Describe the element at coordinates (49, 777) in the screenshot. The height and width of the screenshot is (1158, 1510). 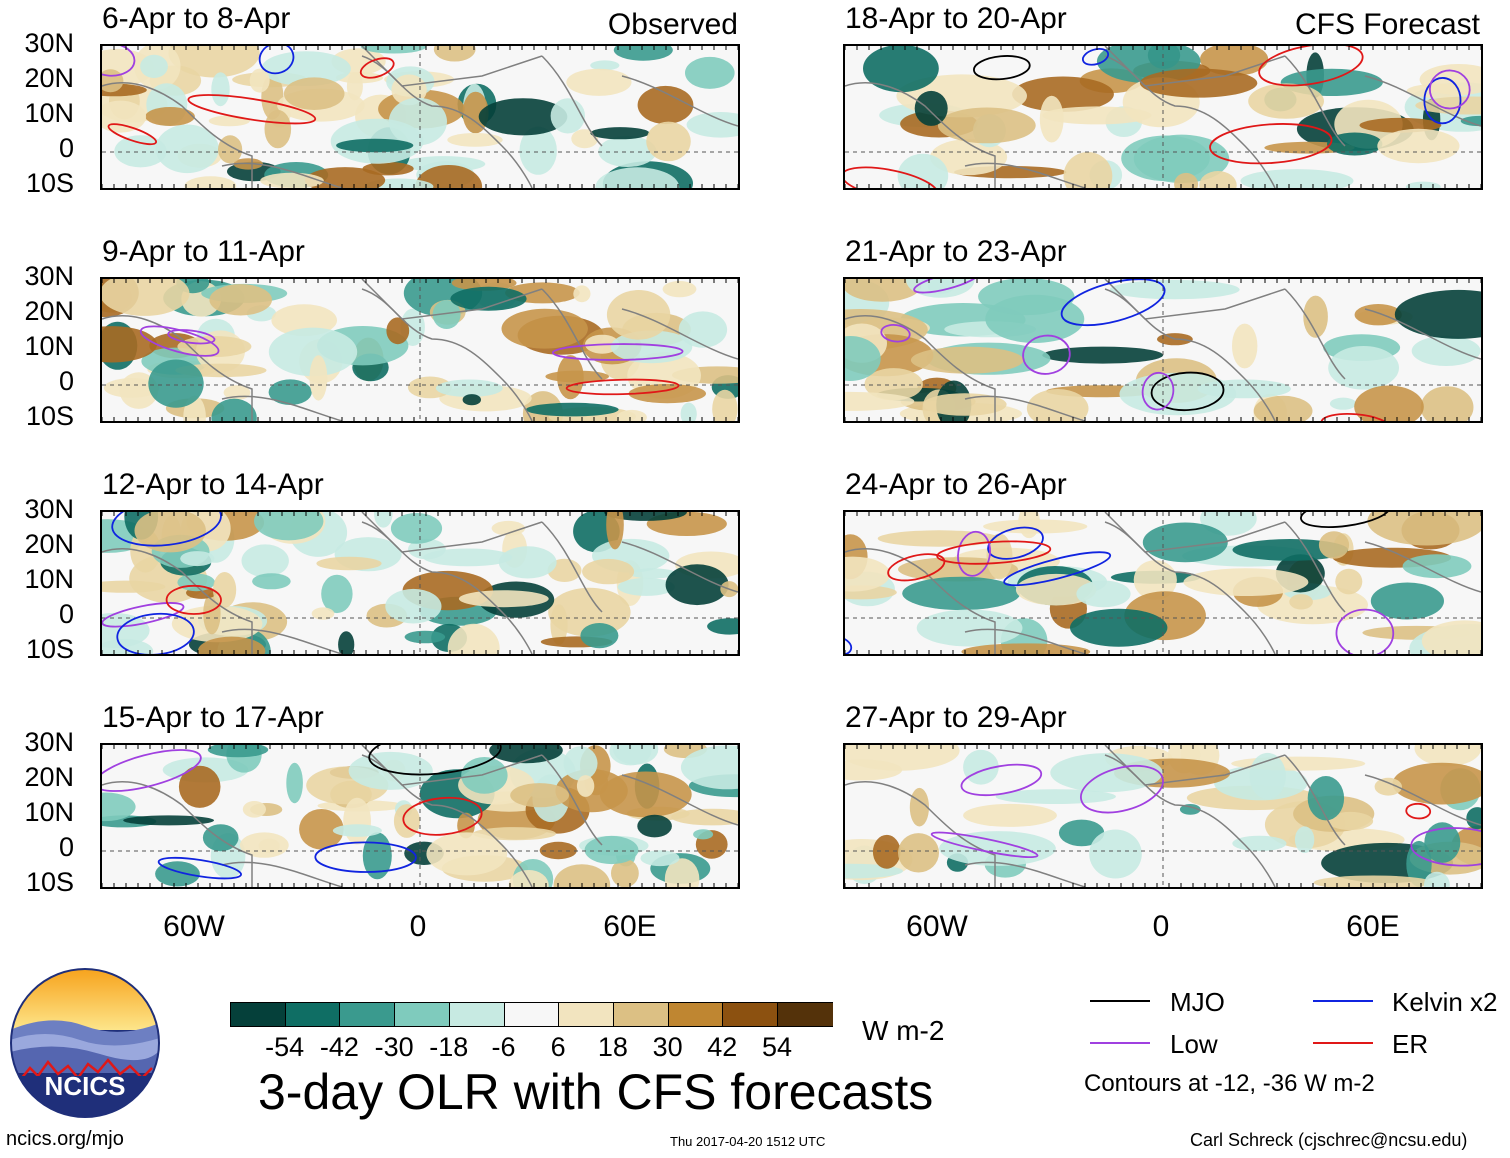
I see `lat-label-row4-1: 20N` at that location.